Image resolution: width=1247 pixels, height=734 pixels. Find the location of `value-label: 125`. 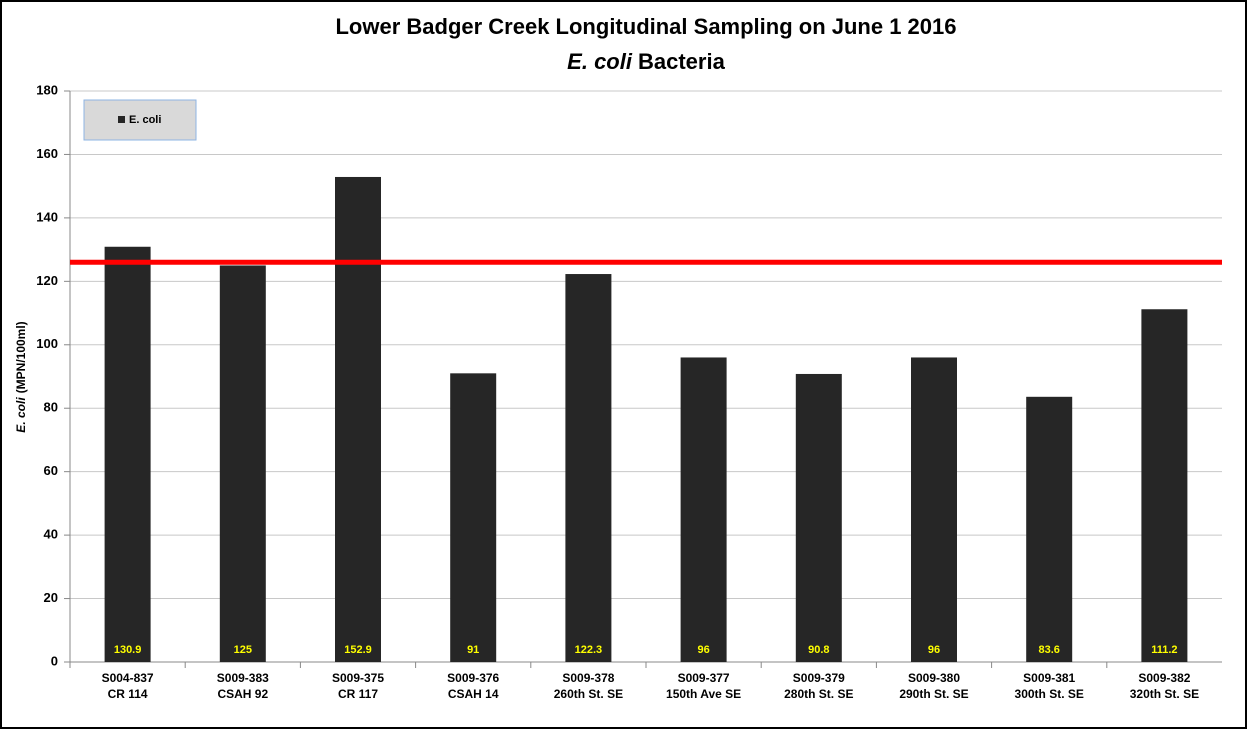

value-label: 125 is located at coordinates (243, 650).